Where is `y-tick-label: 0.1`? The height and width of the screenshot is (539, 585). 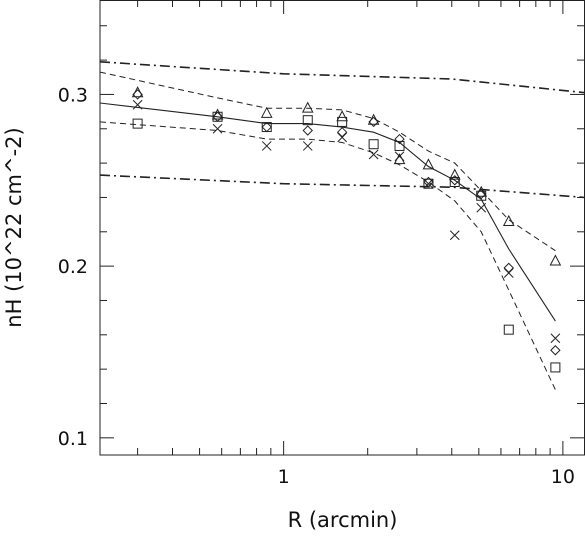 y-tick-label: 0.1 is located at coordinates (73, 439).